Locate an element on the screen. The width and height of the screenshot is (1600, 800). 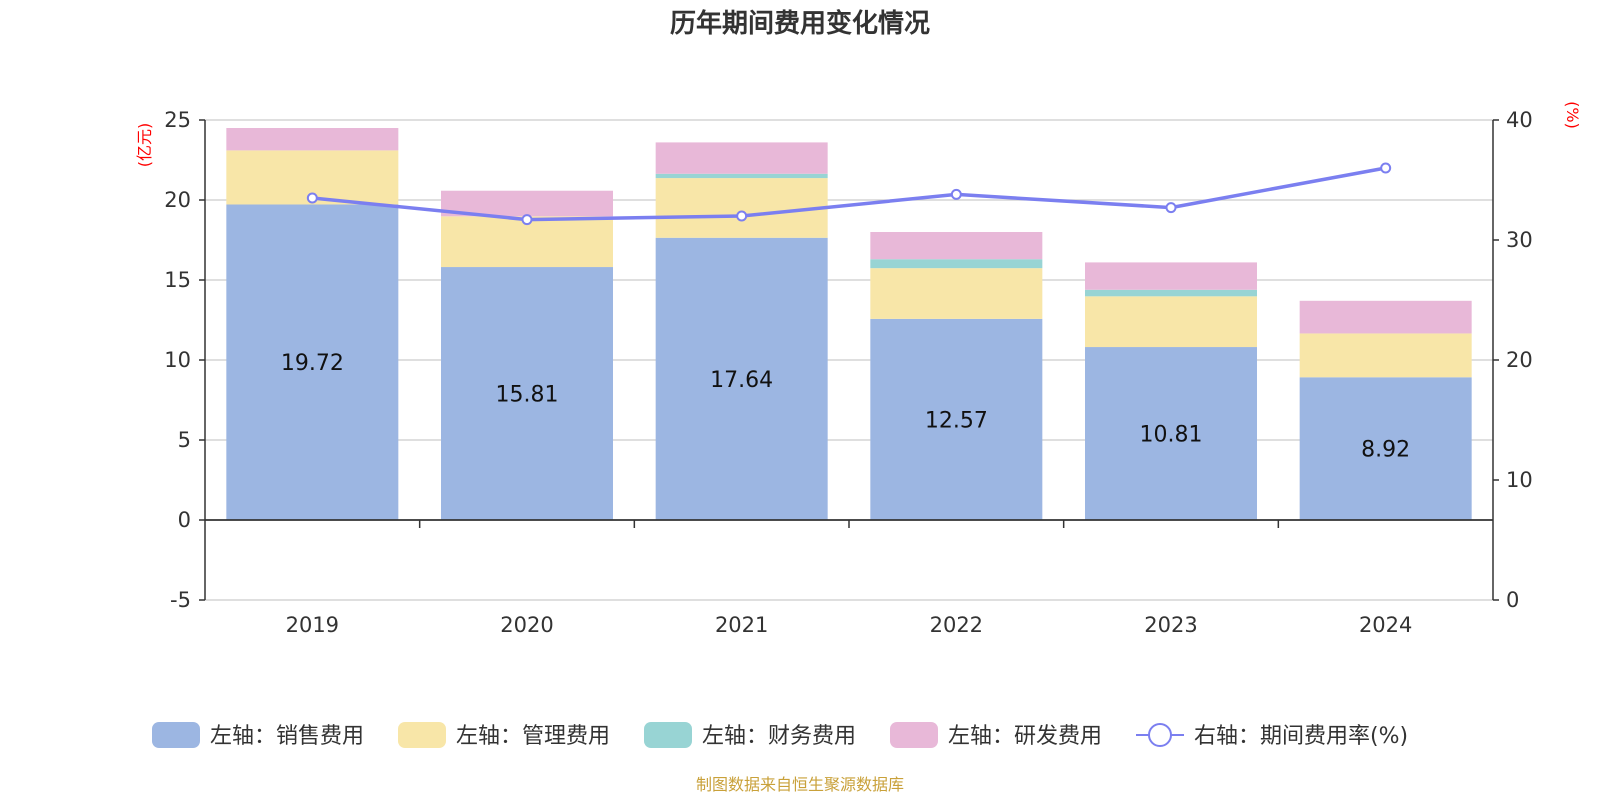
bar-value-label: 15.81 is located at coordinates (527, 395).